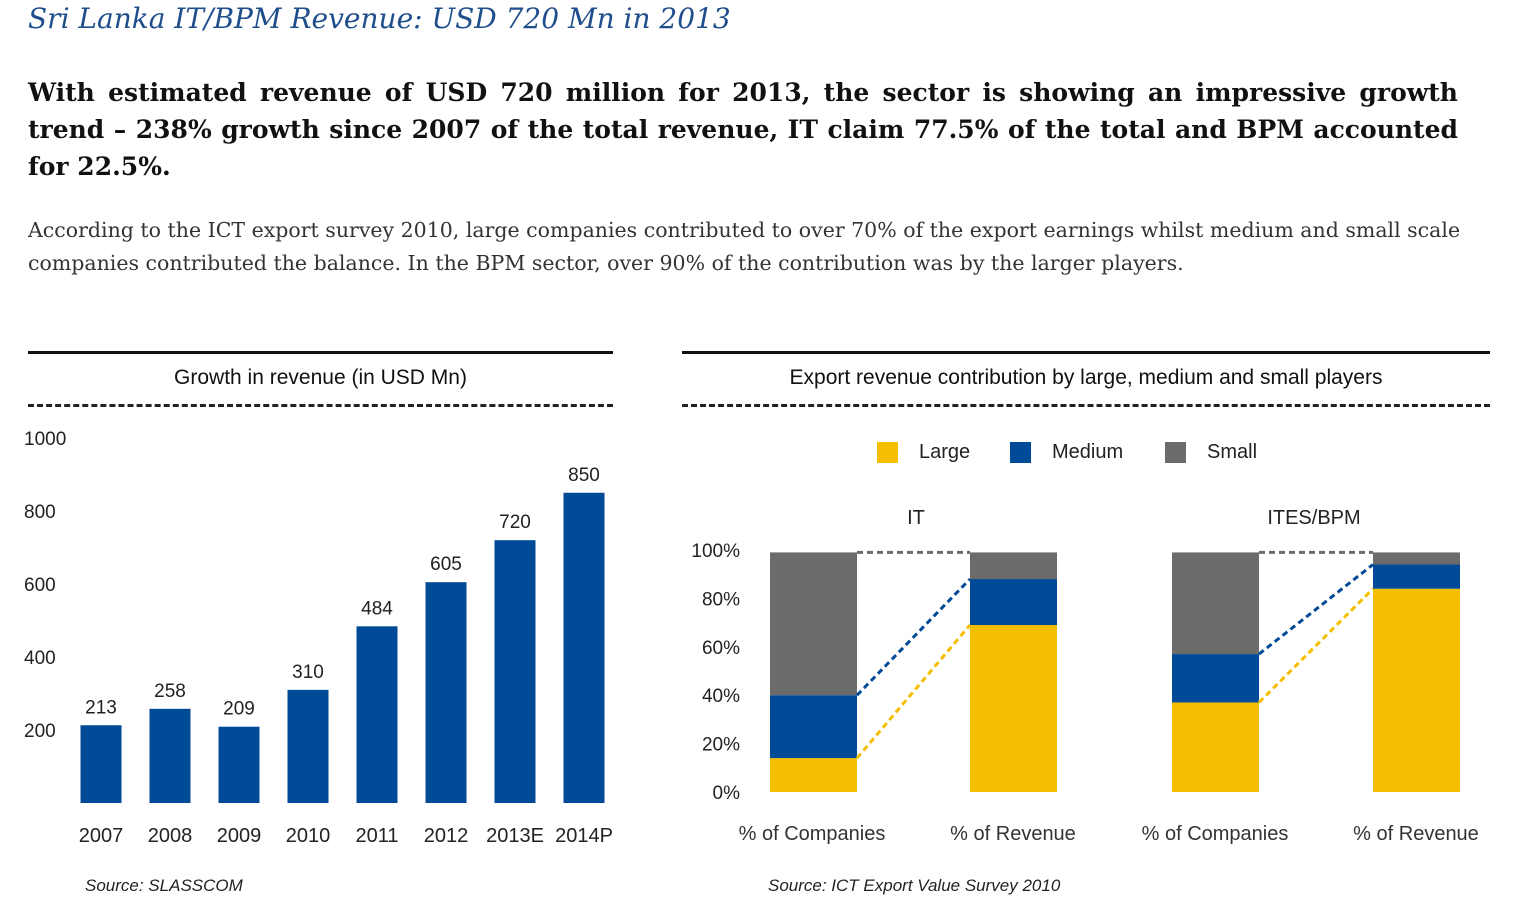  Describe the element at coordinates (515, 836) in the screenshot. I see `x-tick-label: 2013E` at that location.